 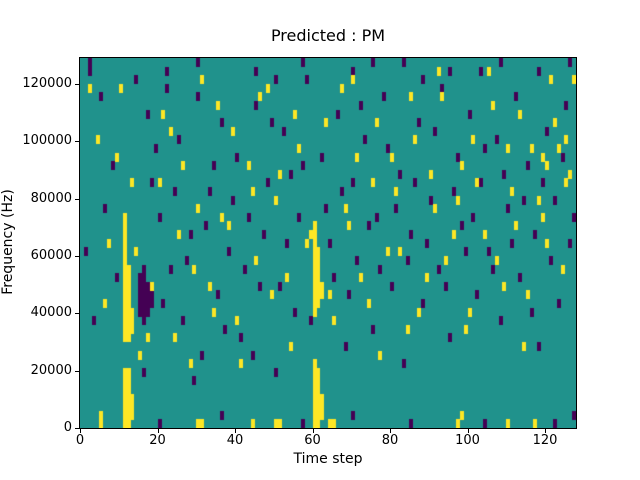 I want to click on y-tick-label: 100000, so click(x=47, y=141).